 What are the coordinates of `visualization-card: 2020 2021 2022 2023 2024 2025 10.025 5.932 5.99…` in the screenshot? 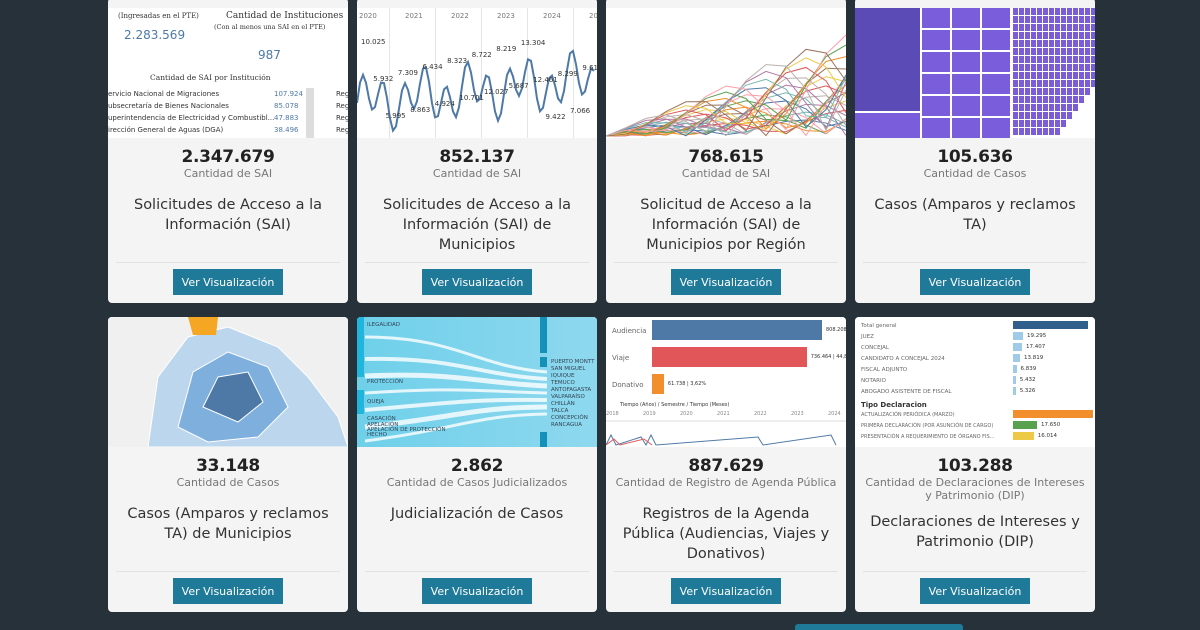 It's located at (477, 151).